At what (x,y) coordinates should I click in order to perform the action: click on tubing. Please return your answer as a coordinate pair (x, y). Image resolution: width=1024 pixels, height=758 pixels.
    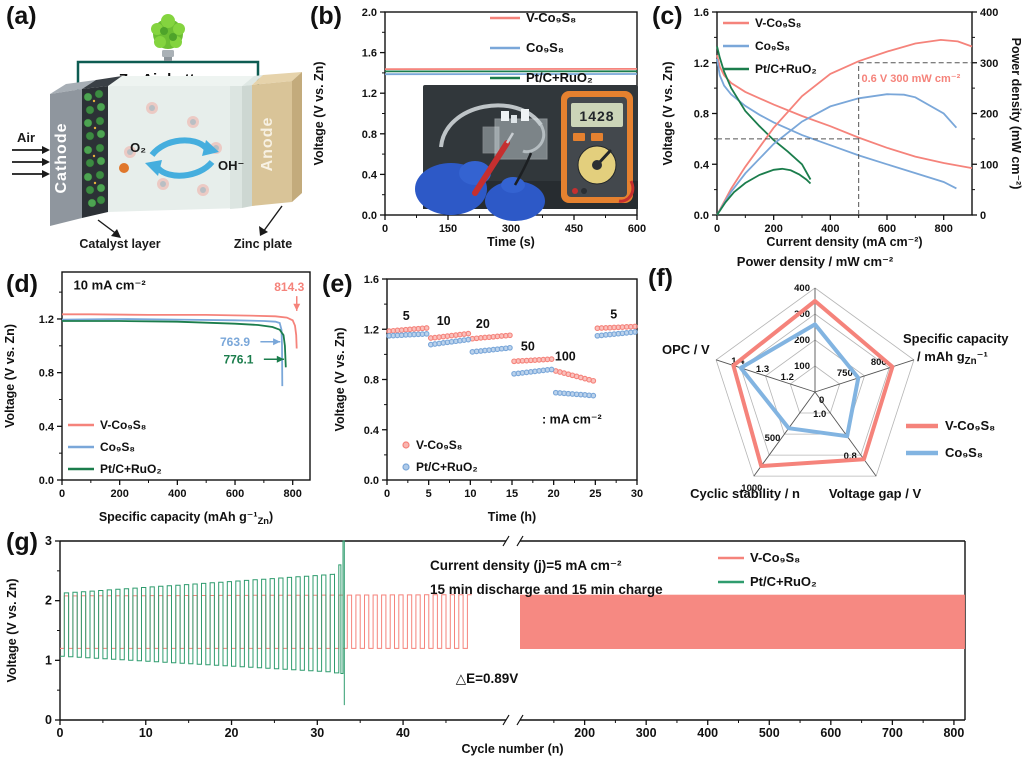
    Looking at the image, I should click on (491, 125).